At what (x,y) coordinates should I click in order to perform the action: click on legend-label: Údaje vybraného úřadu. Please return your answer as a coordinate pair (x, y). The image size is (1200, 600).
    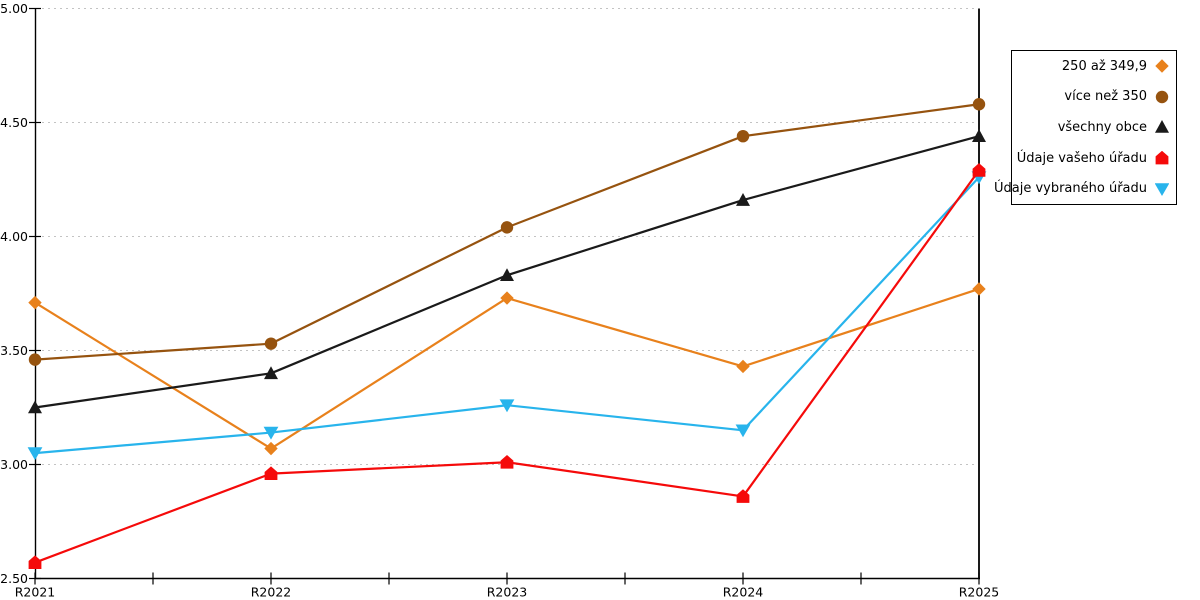
    Looking at the image, I should click on (1070, 189).